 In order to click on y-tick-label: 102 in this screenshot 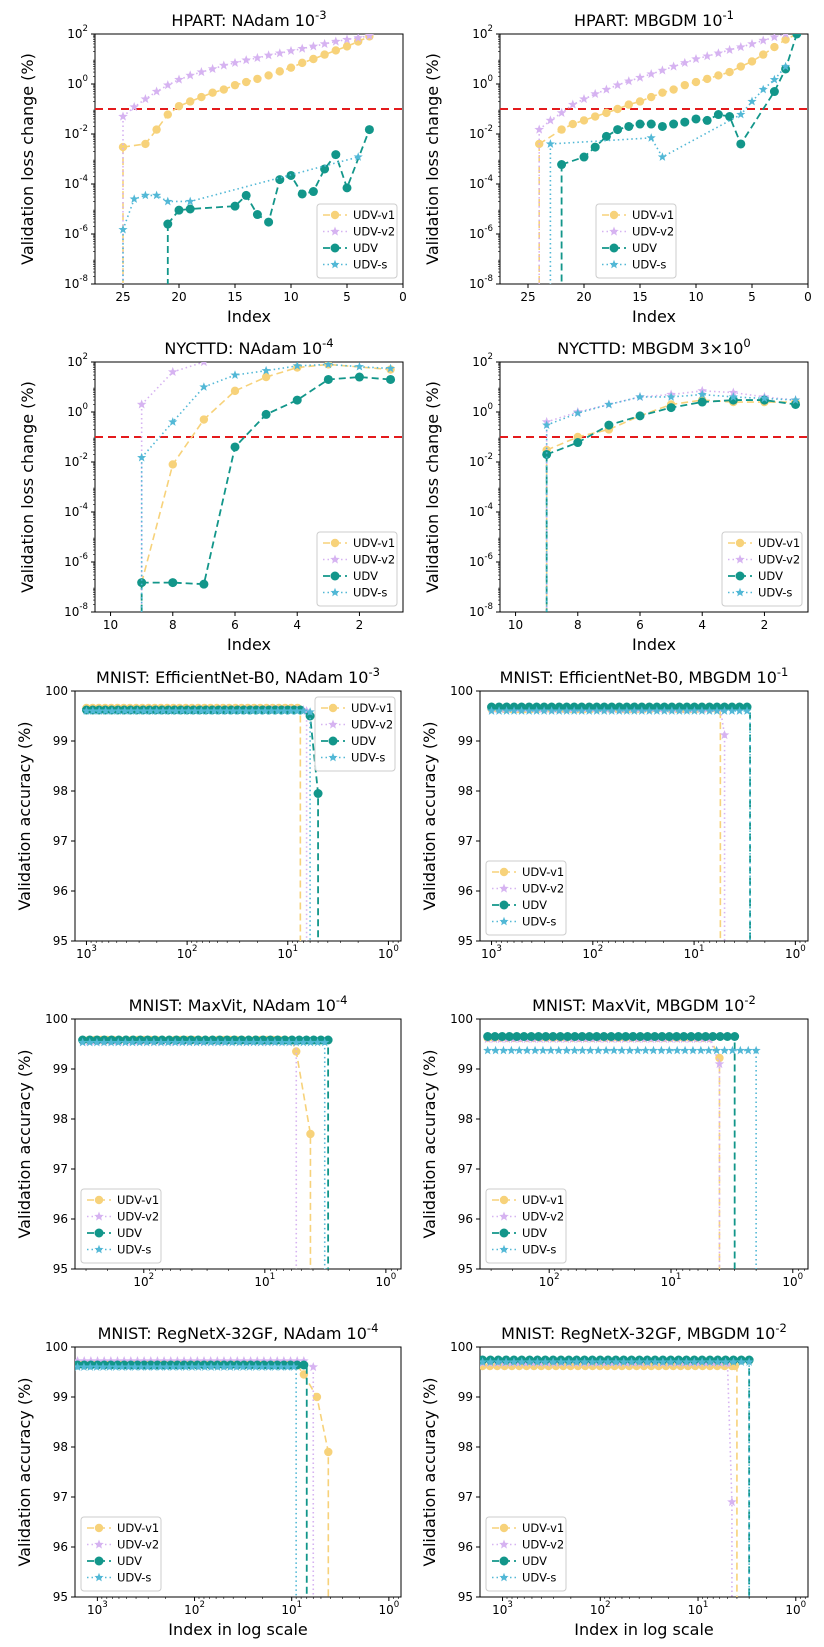, I will do `click(77, 360)`.